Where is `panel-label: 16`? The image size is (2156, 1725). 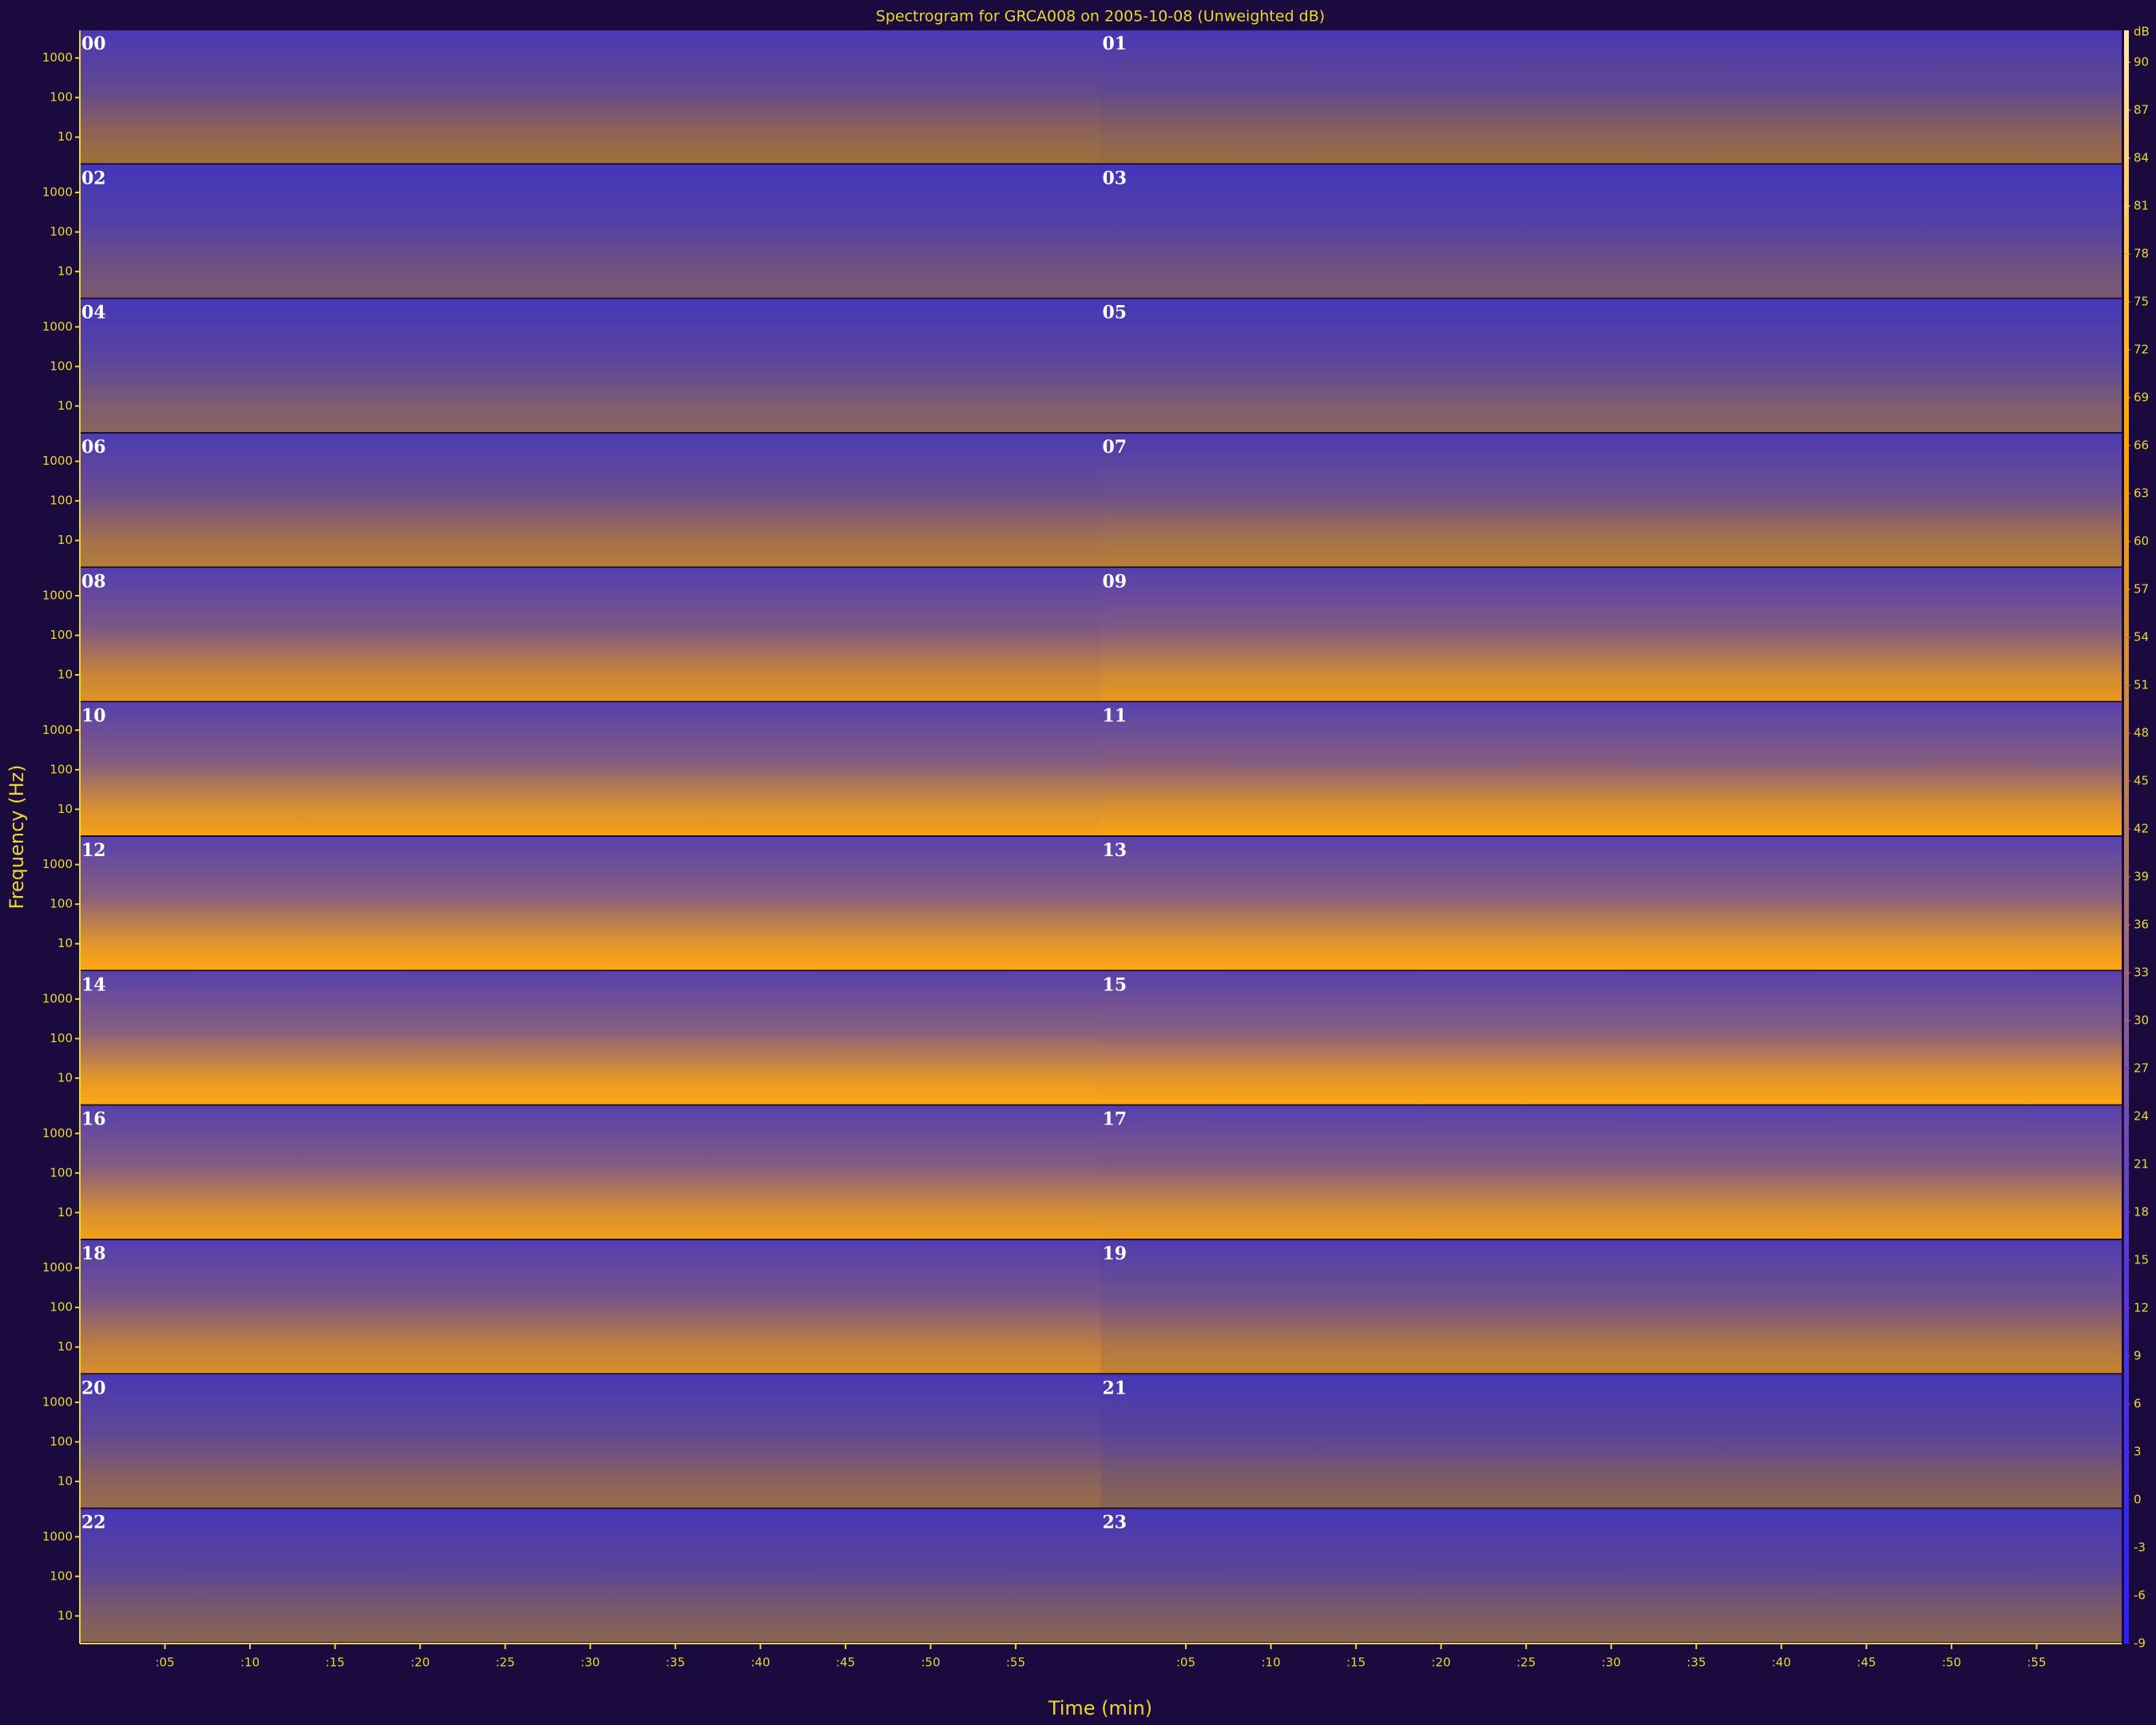
panel-label: 16 is located at coordinates (93, 1120).